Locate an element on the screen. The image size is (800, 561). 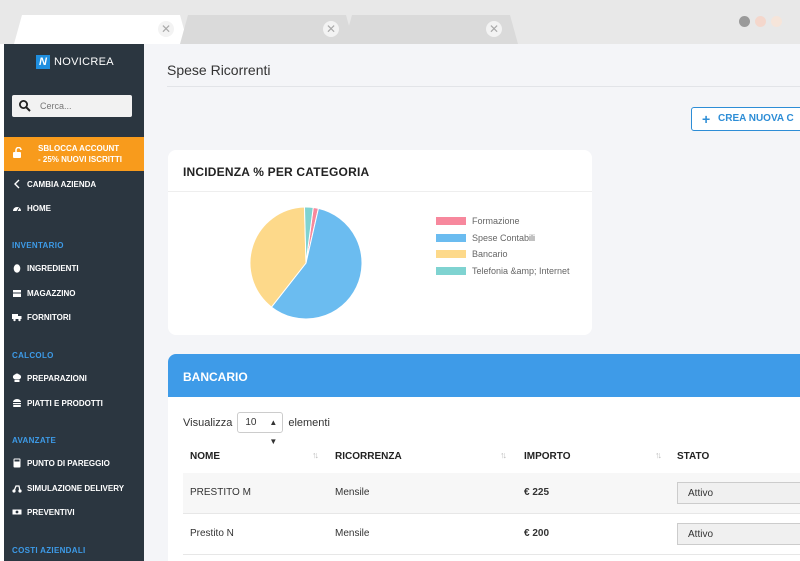
section-costi-aziendali: COSTI AZIENDALI is located at coordinates (49, 550).